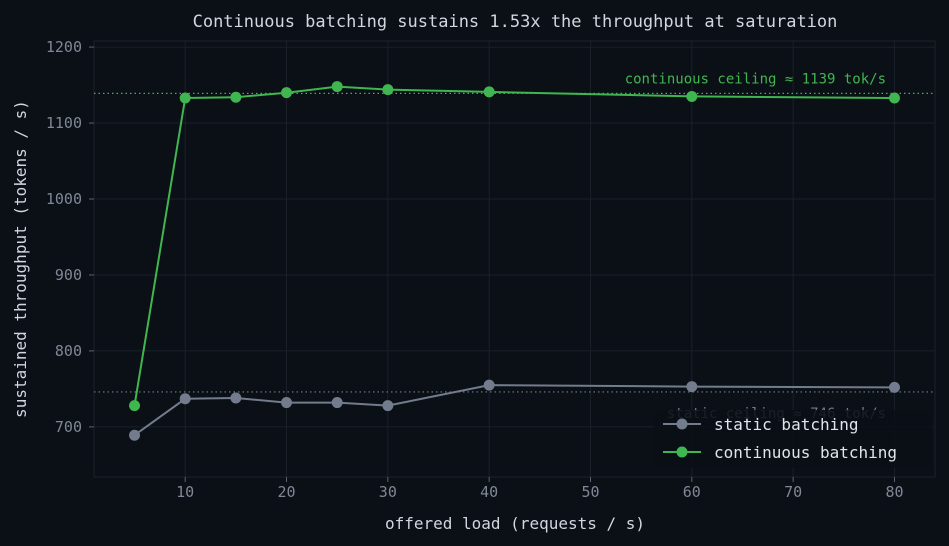  What do you see at coordinates (64, 47) in the screenshot?
I see `y-tick-label: 1200` at bounding box center [64, 47].